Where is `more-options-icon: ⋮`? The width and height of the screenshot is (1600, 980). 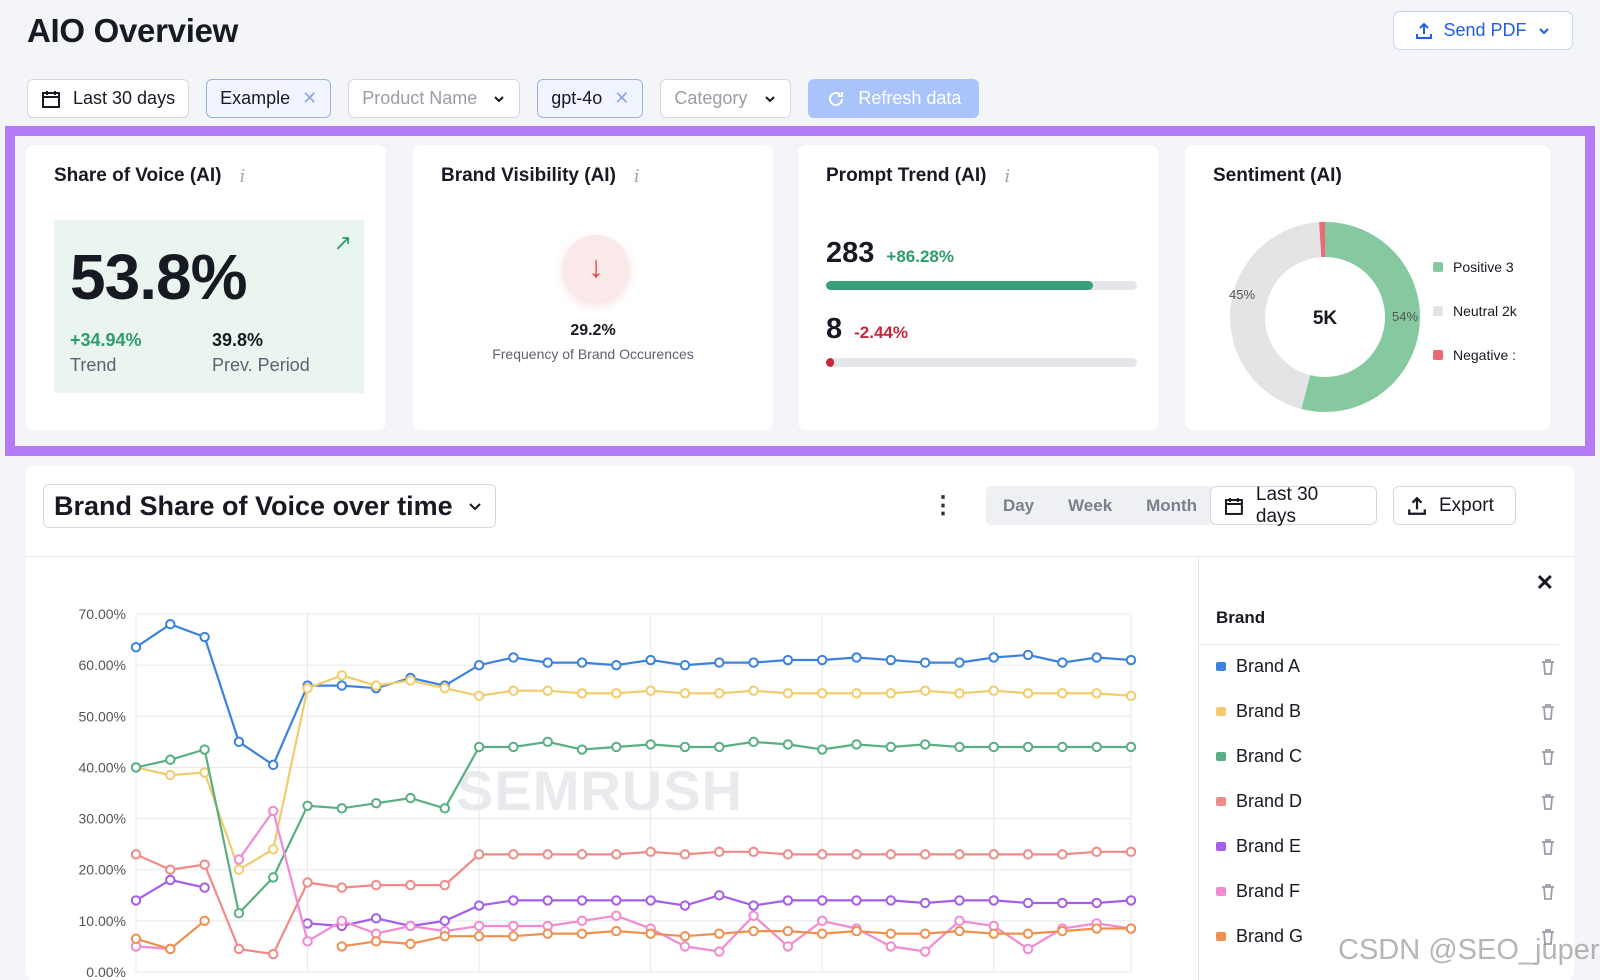 more-options-icon: ⋮ is located at coordinates (943, 505).